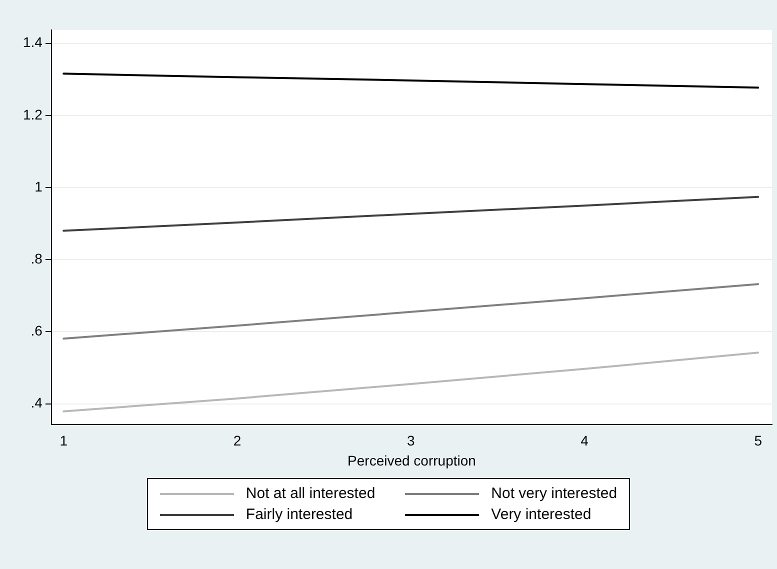 The height and width of the screenshot is (569, 777). What do you see at coordinates (410, 440) in the screenshot?
I see `x-tick-label: 3` at bounding box center [410, 440].